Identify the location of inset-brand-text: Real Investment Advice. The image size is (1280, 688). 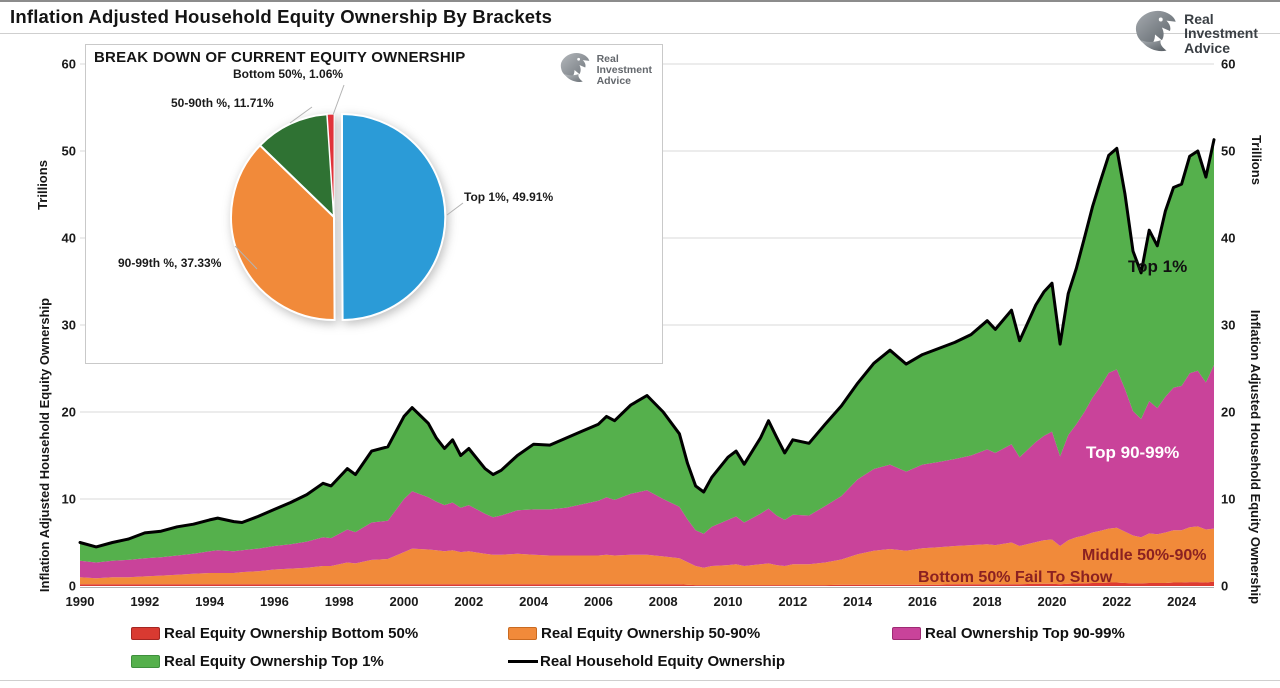
(624, 69).